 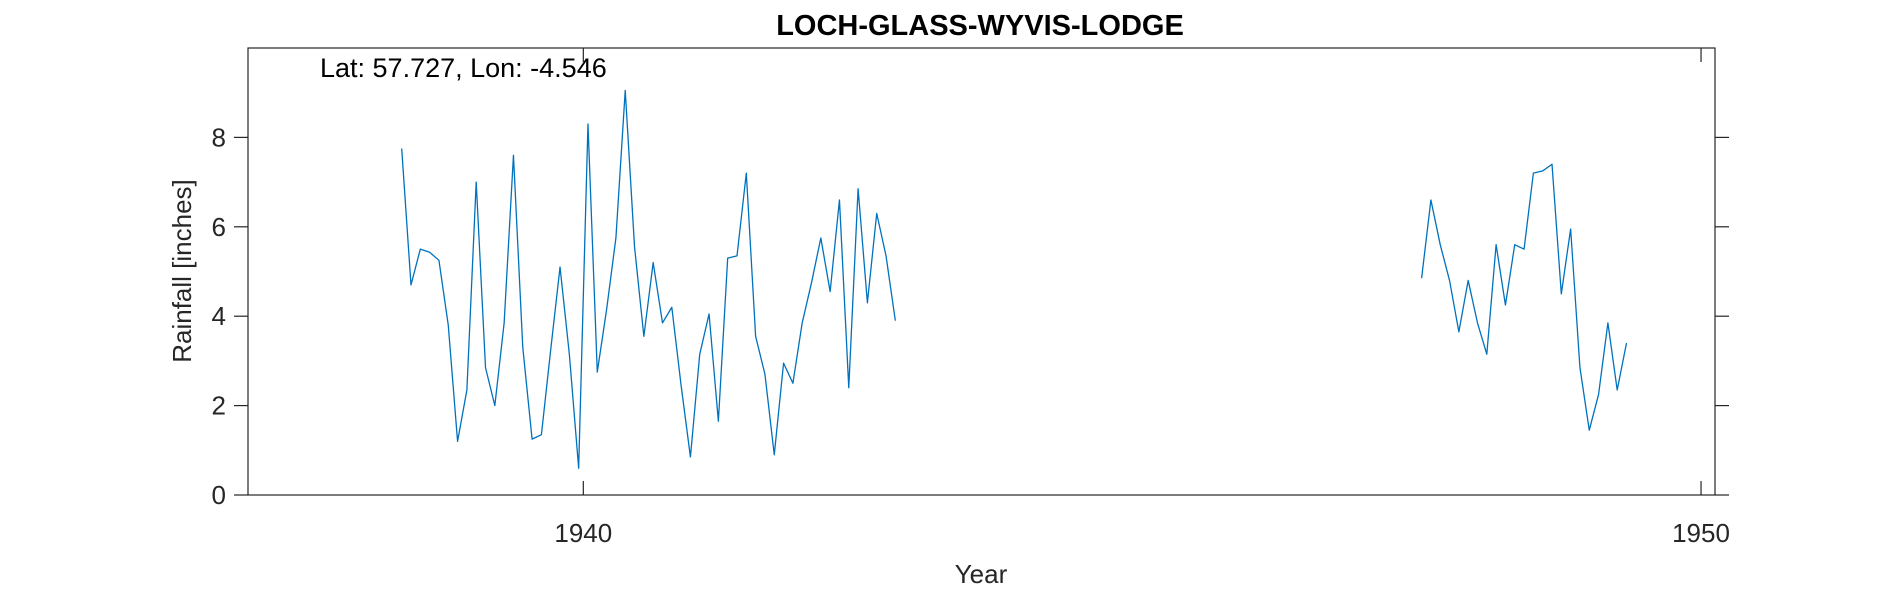 What do you see at coordinates (219, 227) in the screenshot?
I see `y-tick-label: 6` at bounding box center [219, 227].